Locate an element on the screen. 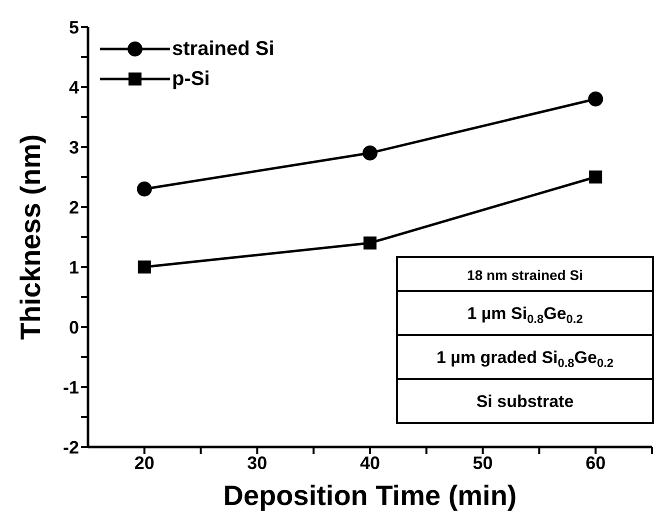 The image size is (664, 521). annotation: 1 µm graded Si$_{0.8}$Ge$_{0.2}$ is located at coordinates (525, 359).